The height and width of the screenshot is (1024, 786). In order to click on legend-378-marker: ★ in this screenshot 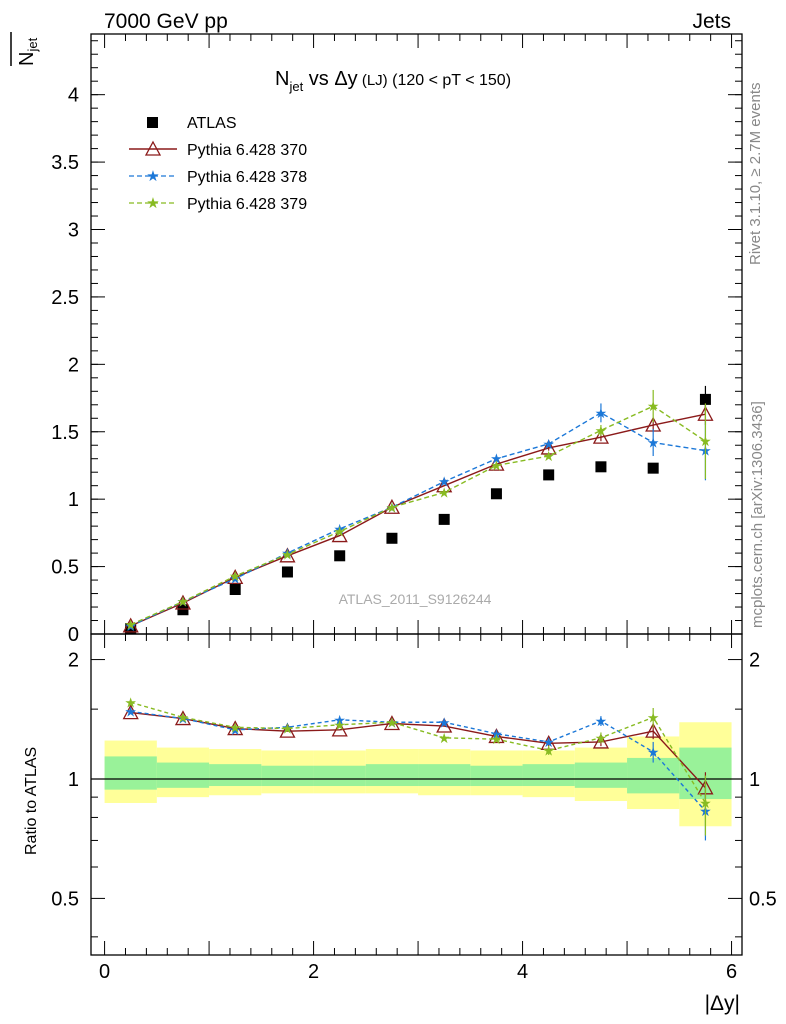, I will do `click(152, 176)`.